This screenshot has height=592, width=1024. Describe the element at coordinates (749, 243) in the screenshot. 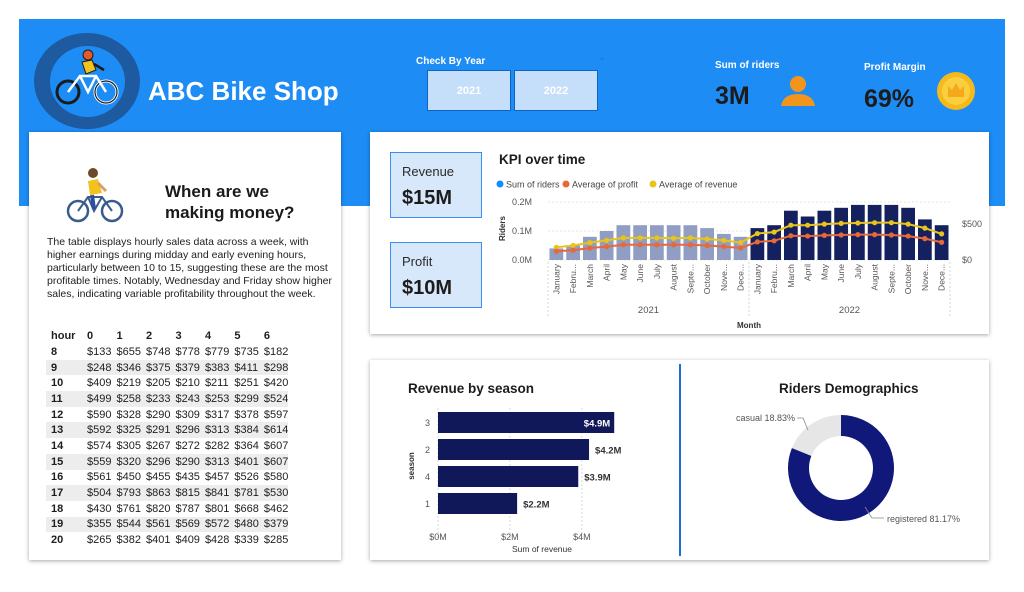

I see `profit-line` at that location.